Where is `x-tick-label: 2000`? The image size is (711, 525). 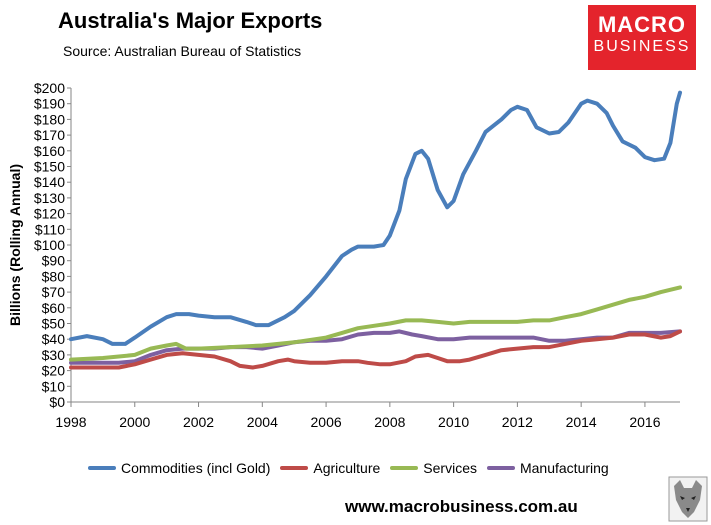
x-tick-label: 2000 is located at coordinates (134, 422).